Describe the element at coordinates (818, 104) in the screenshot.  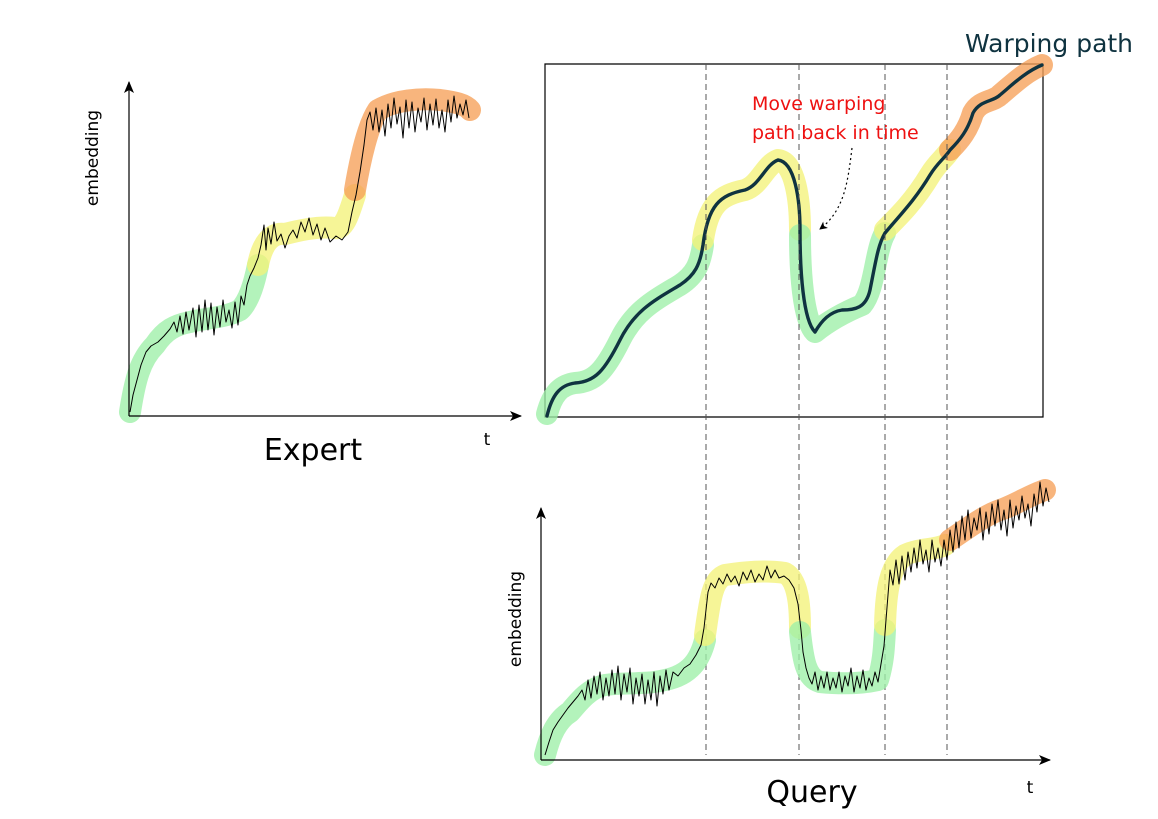
I see `warping-note-line1: Move warping` at that location.